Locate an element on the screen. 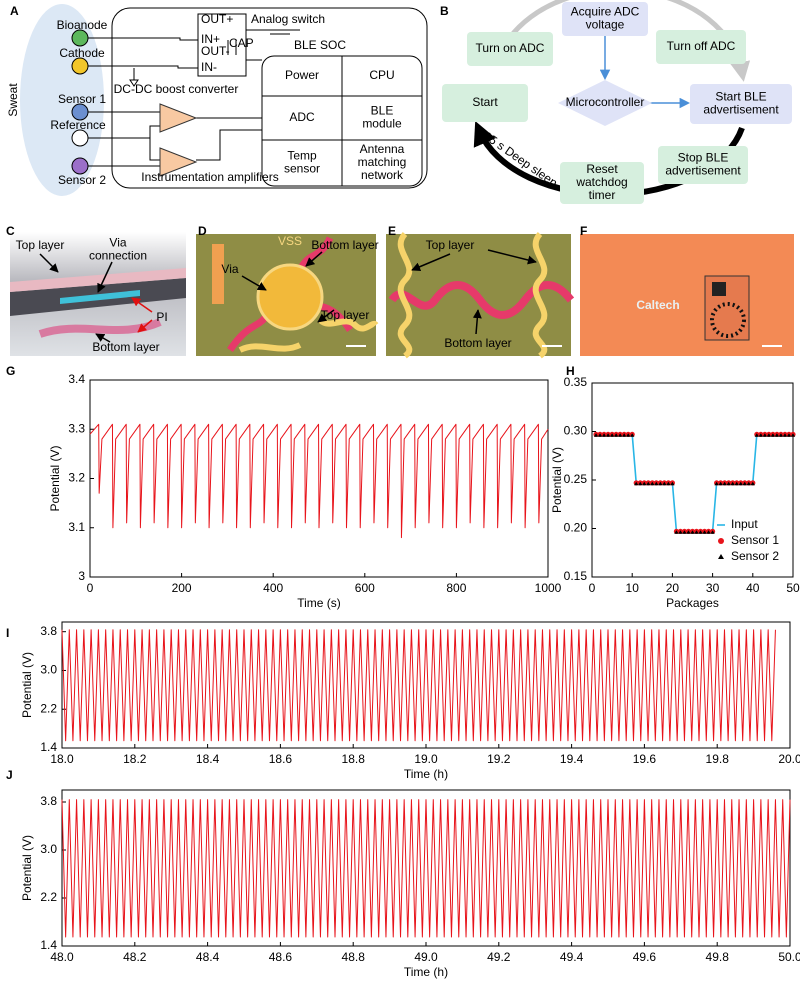 This screenshot has width=800, height=987. legend-marker is located at coordinates (721, 556).